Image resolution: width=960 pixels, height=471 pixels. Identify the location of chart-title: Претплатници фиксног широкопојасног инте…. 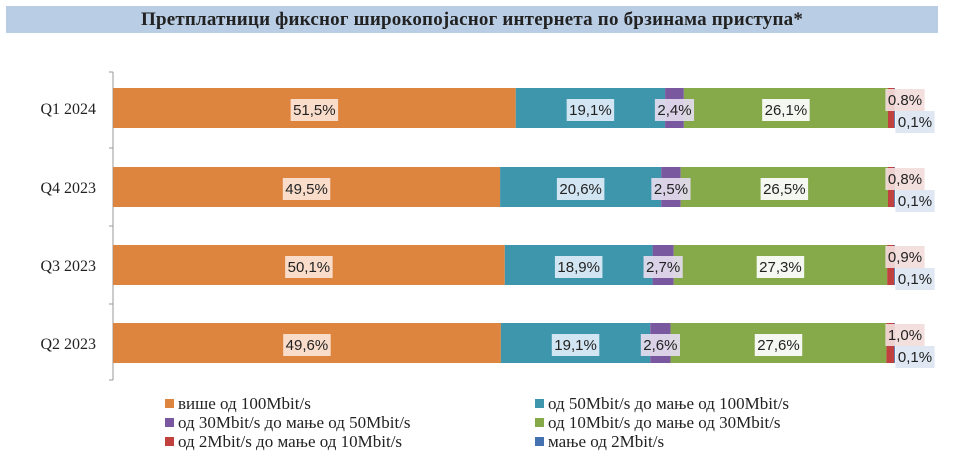
(472, 19).